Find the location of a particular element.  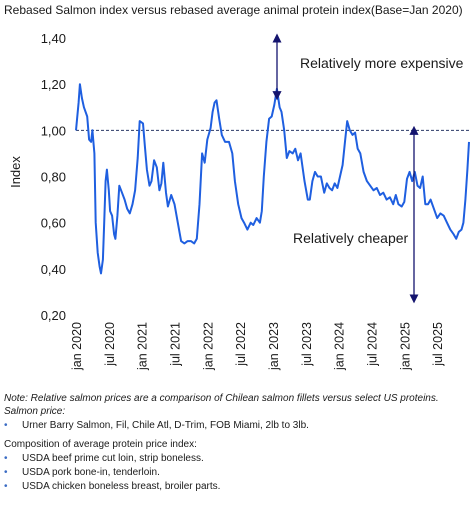

x-tick-label: jul 2020 is located at coordinates (110, 344).